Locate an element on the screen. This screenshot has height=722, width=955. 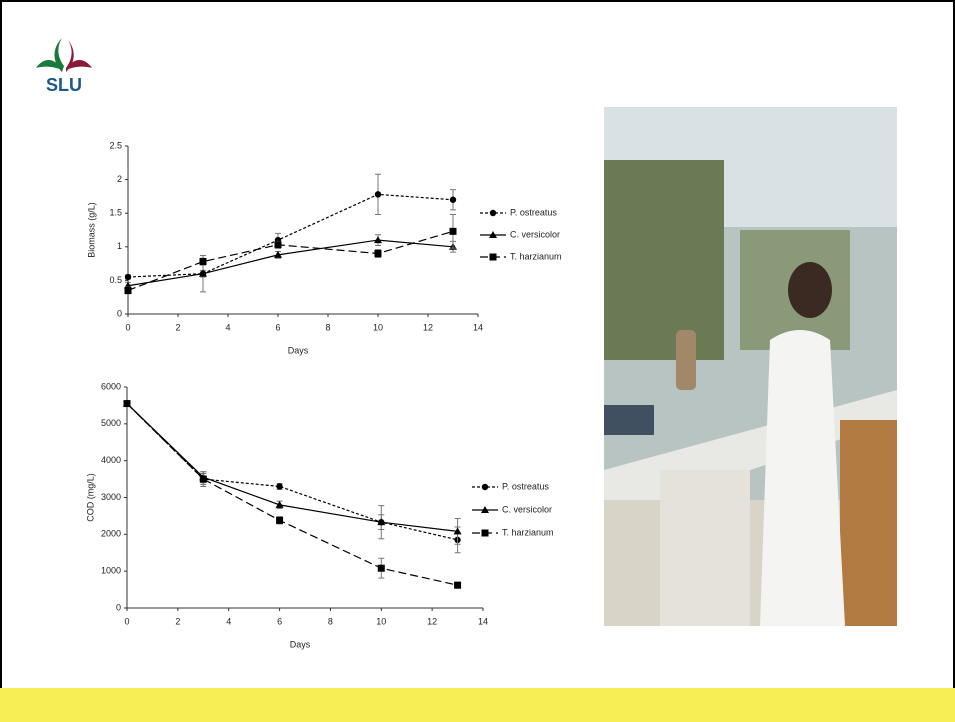
footer-bar is located at coordinates (477, 705).